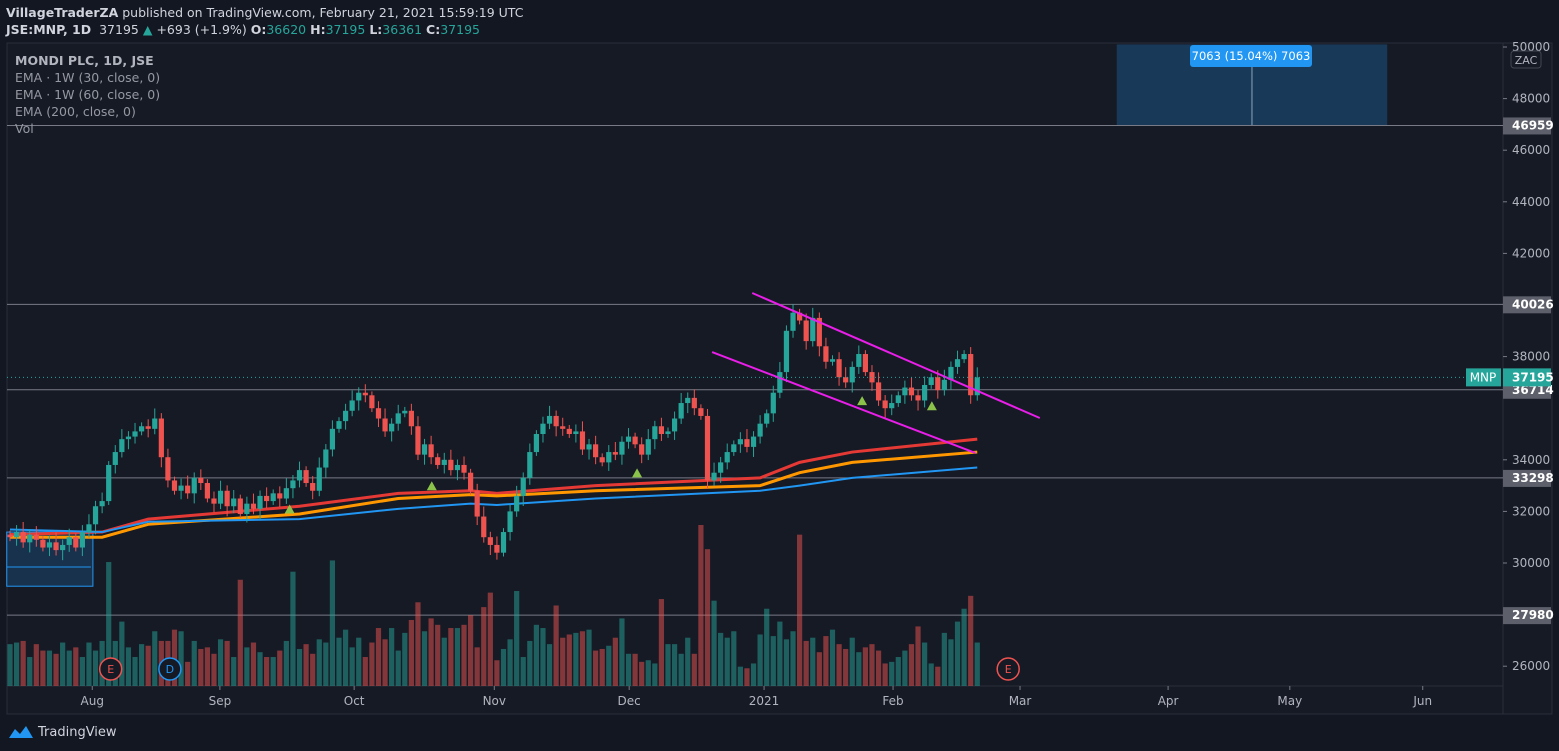 The image size is (1559, 751). I want to click on footer: TradingView, so click(62, 732).